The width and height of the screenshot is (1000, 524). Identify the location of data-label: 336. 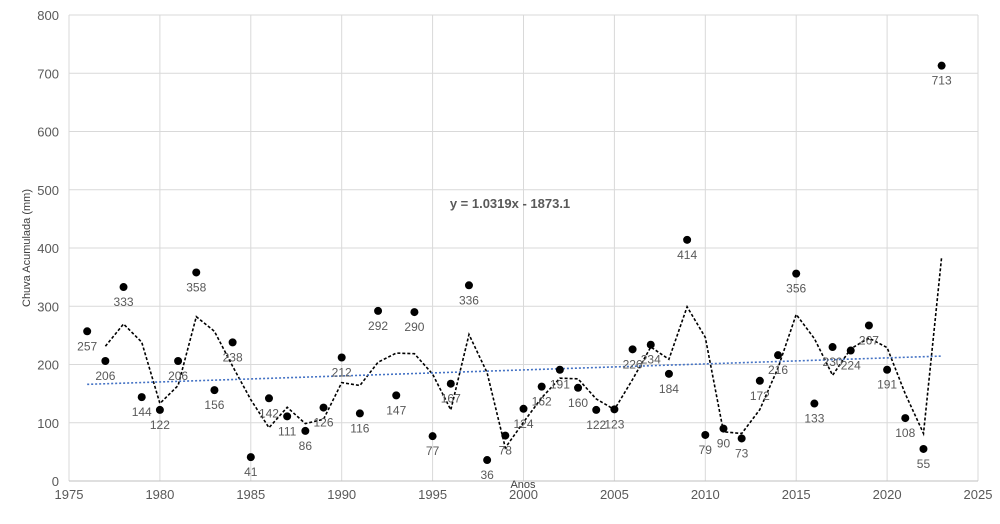
(469, 300).